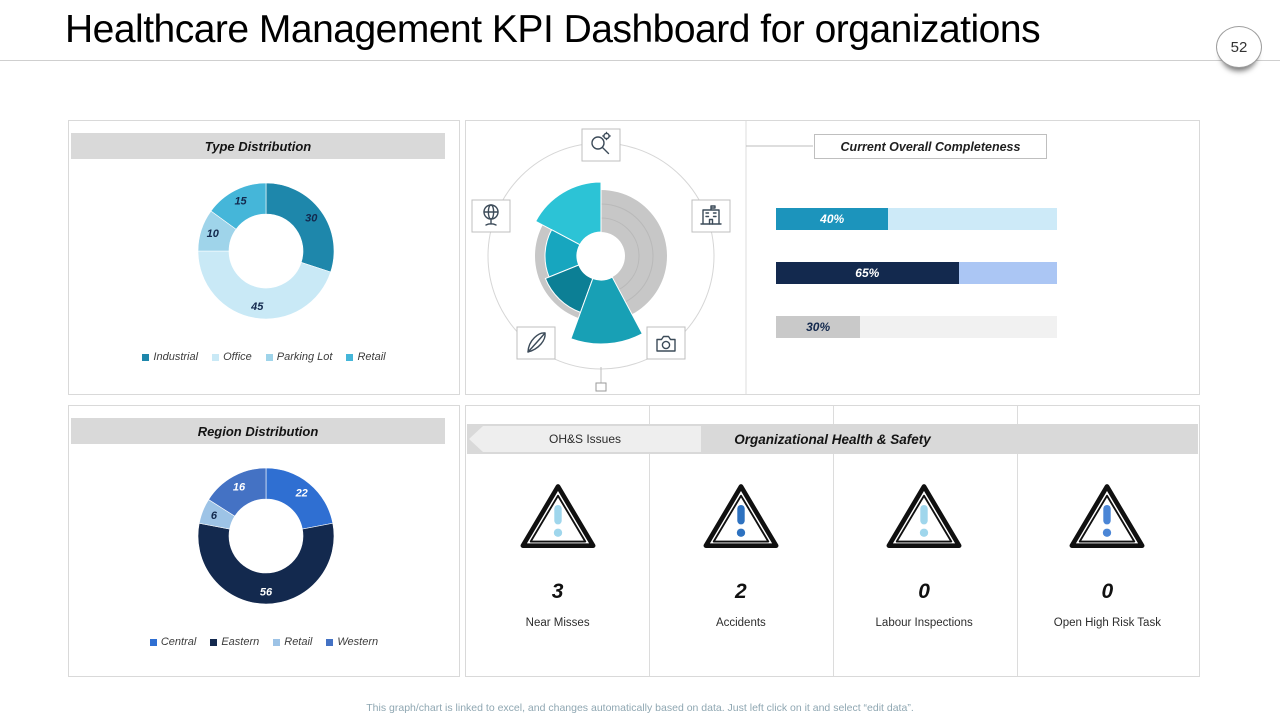 This screenshot has width=1280, height=720. I want to click on type-distribution-title: Type Distribution, so click(258, 146).